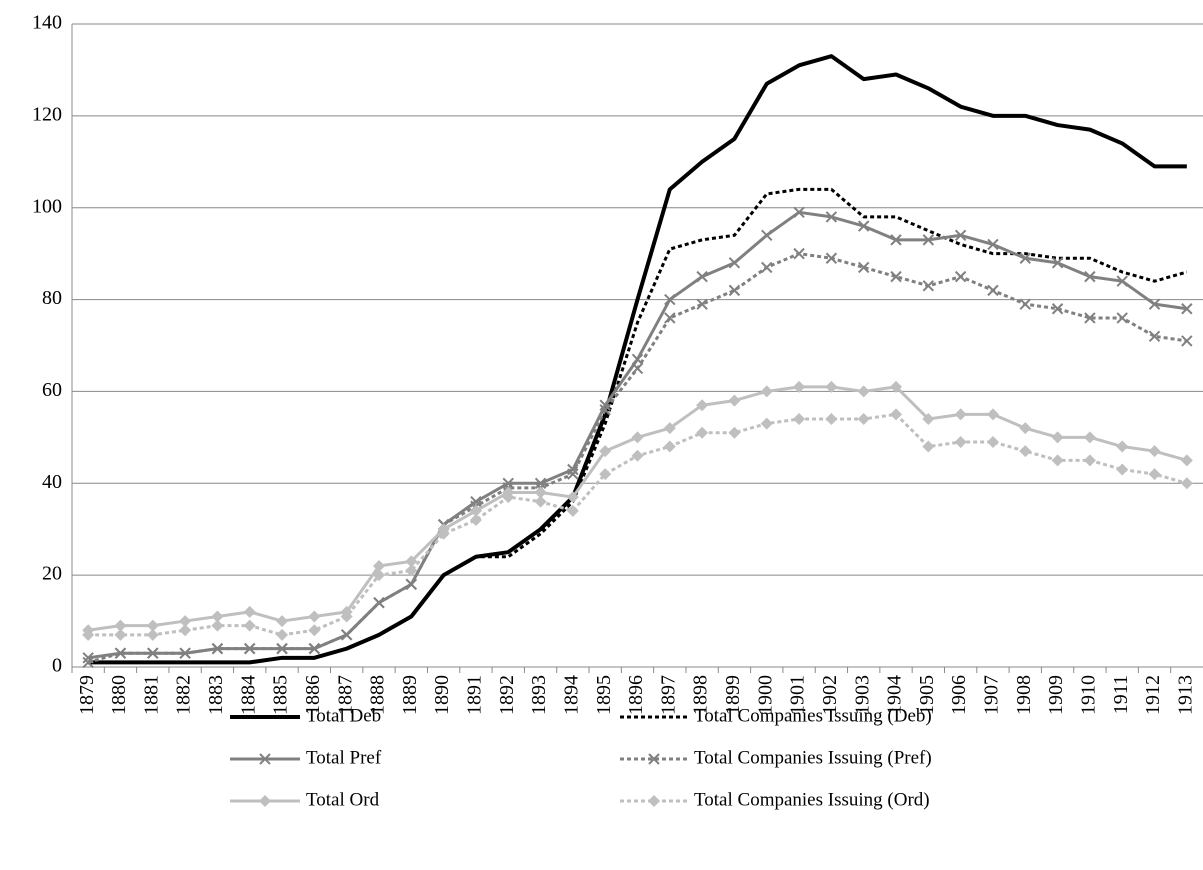  I want to click on x-tick-label: 1894, so click(571, 695).